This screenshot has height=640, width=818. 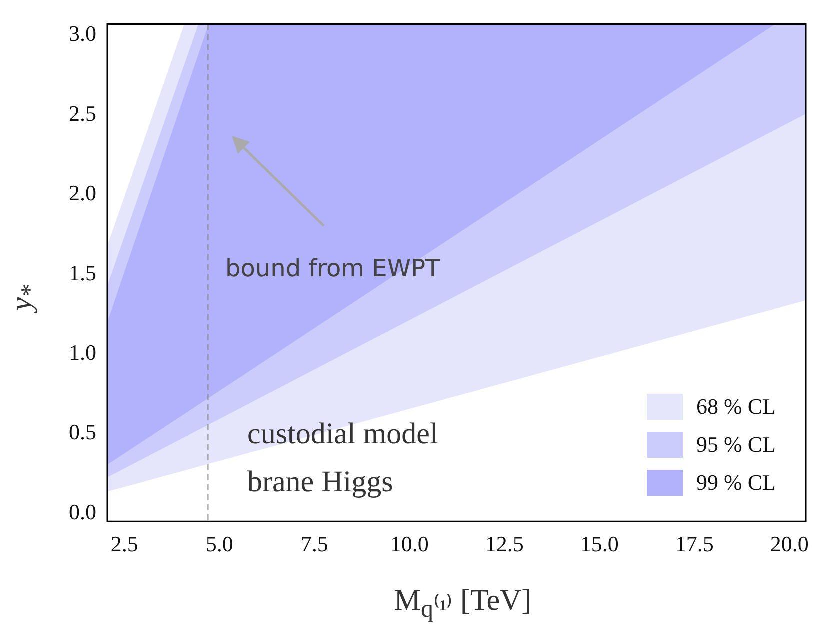 I want to click on annotation: bound from EWPT, so click(x=333, y=268).